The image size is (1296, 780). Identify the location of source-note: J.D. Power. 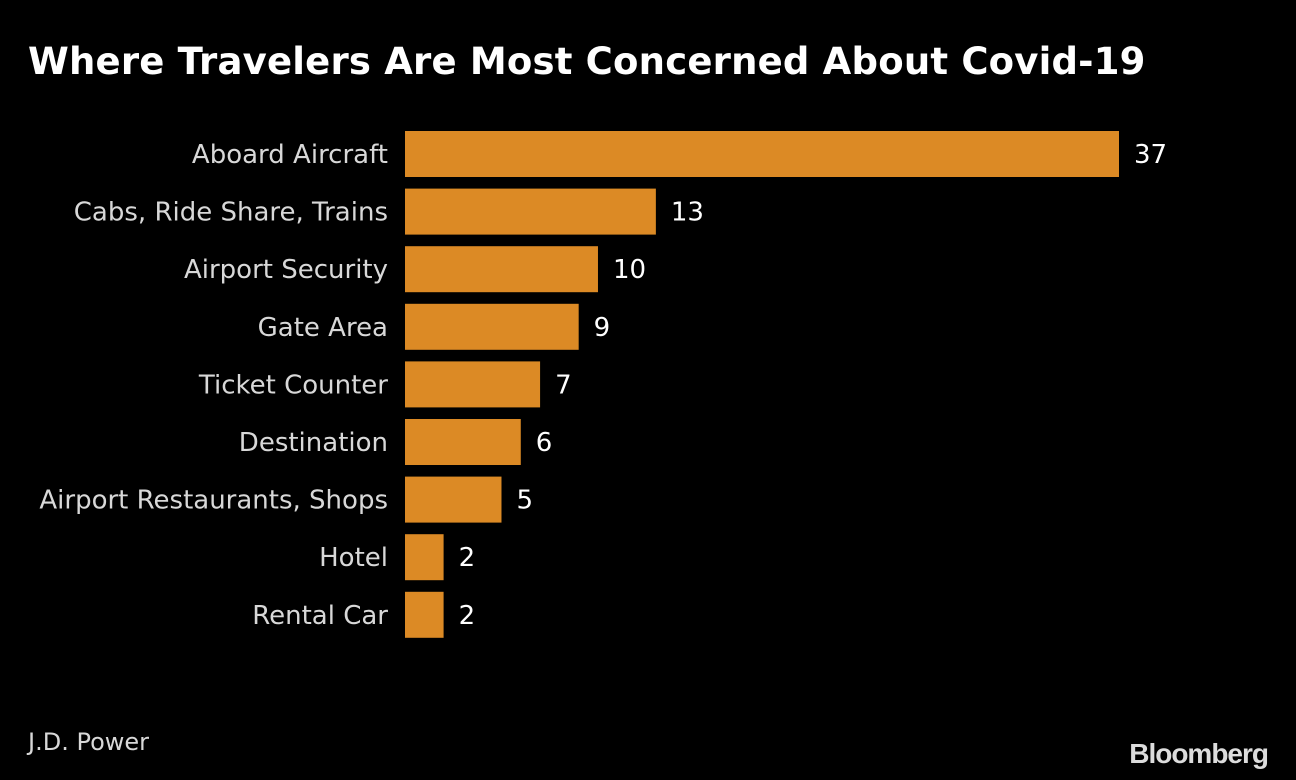
(89, 742).